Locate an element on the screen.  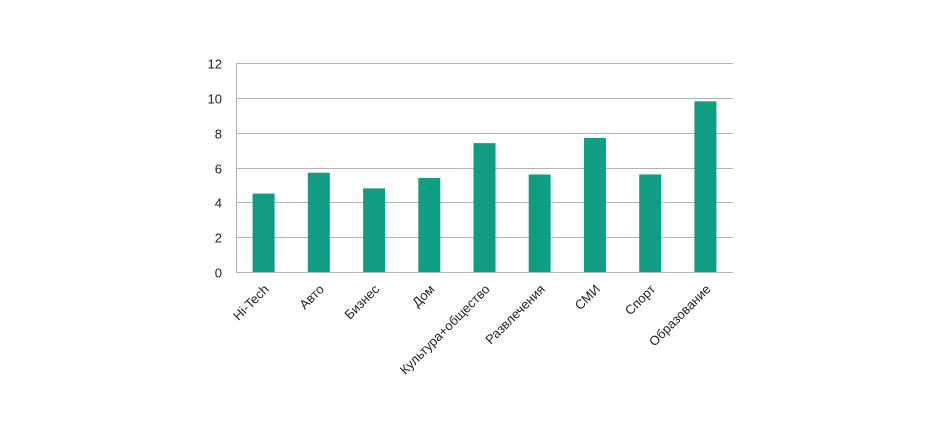
y-tick-label: 2 is located at coordinates (218, 238).